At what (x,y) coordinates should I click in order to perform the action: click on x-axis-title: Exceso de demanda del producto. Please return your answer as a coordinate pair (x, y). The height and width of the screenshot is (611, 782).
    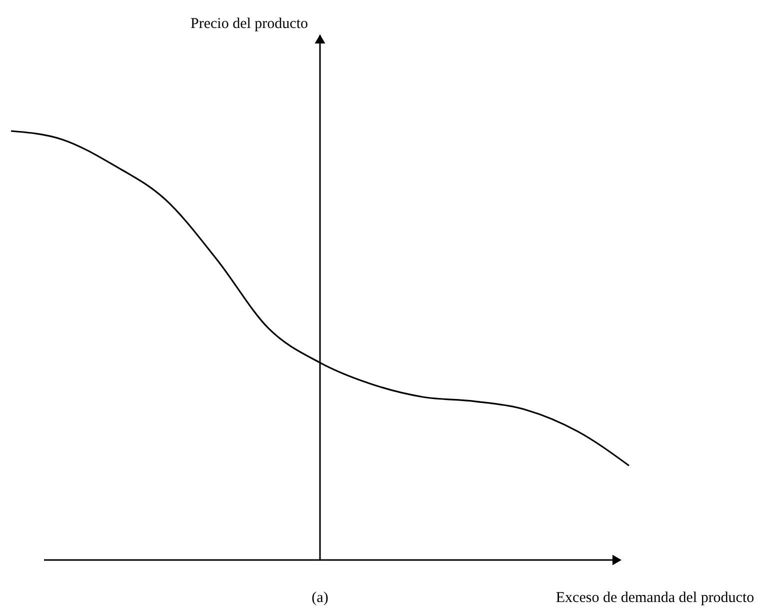
    Looking at the image, I should click on (655, 598).